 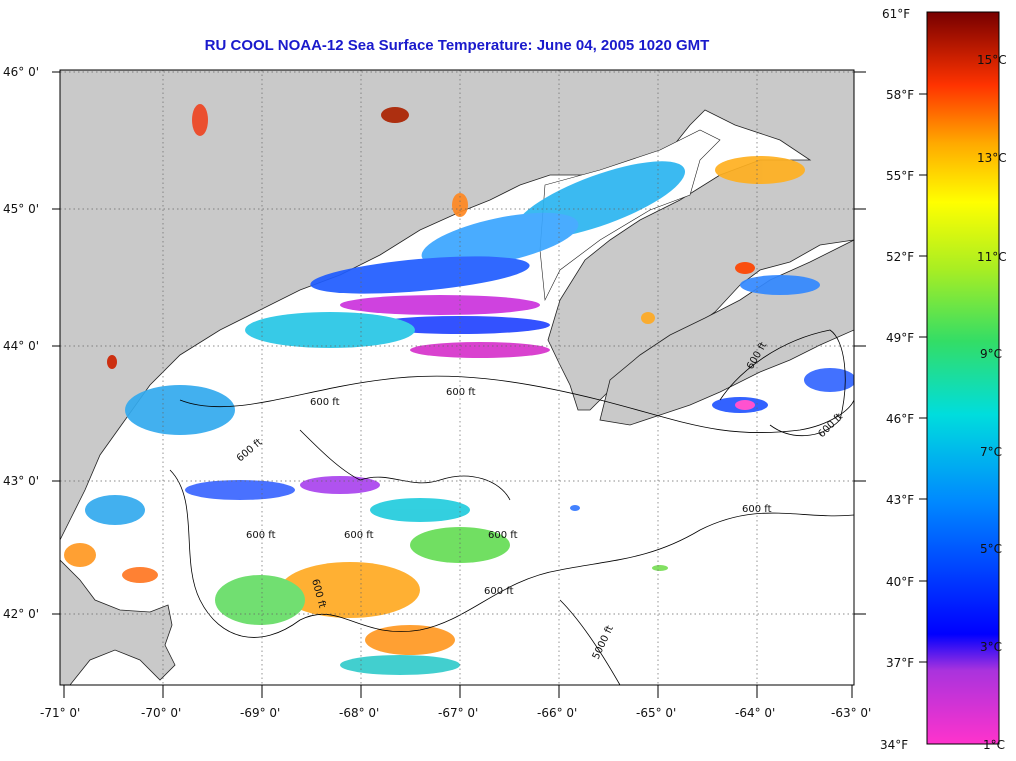 What do you see at coordinates (994, 745) in the screenshot?
I see `colorbar-c-label: 1°C` at bounding box center [994, 745].